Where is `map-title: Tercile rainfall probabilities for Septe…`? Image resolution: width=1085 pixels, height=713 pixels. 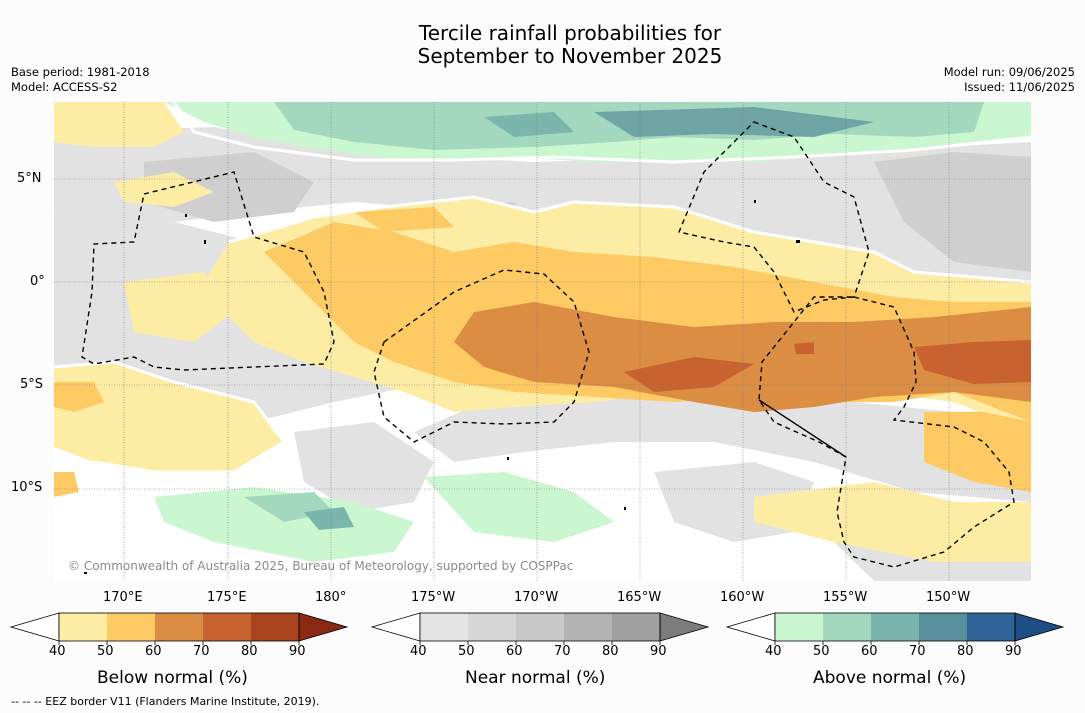
map-title: Tercile rainfall probabilities for Septe… is located at coordinates (542, 45).